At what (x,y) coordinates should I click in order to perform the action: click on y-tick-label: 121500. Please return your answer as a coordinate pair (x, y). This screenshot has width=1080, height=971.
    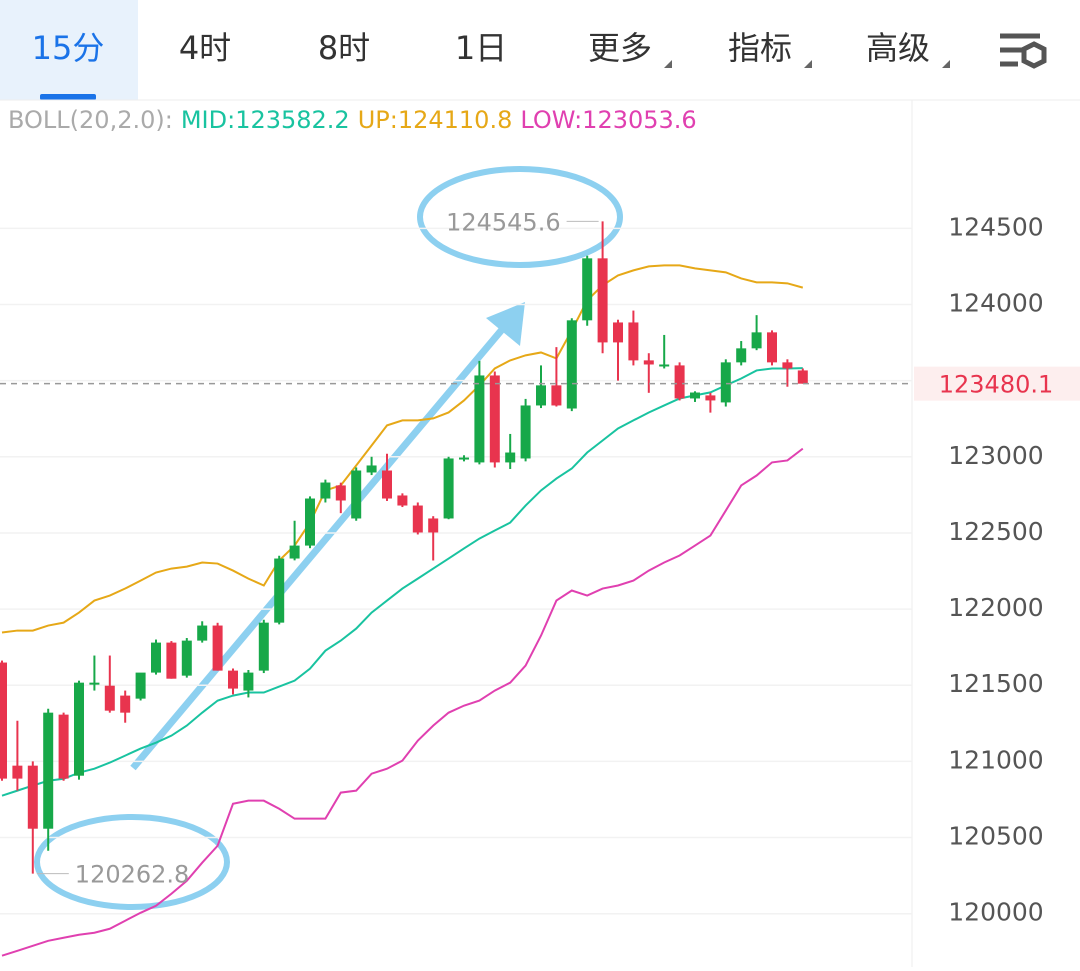
    Looking at the image, I should click on (995, 683).